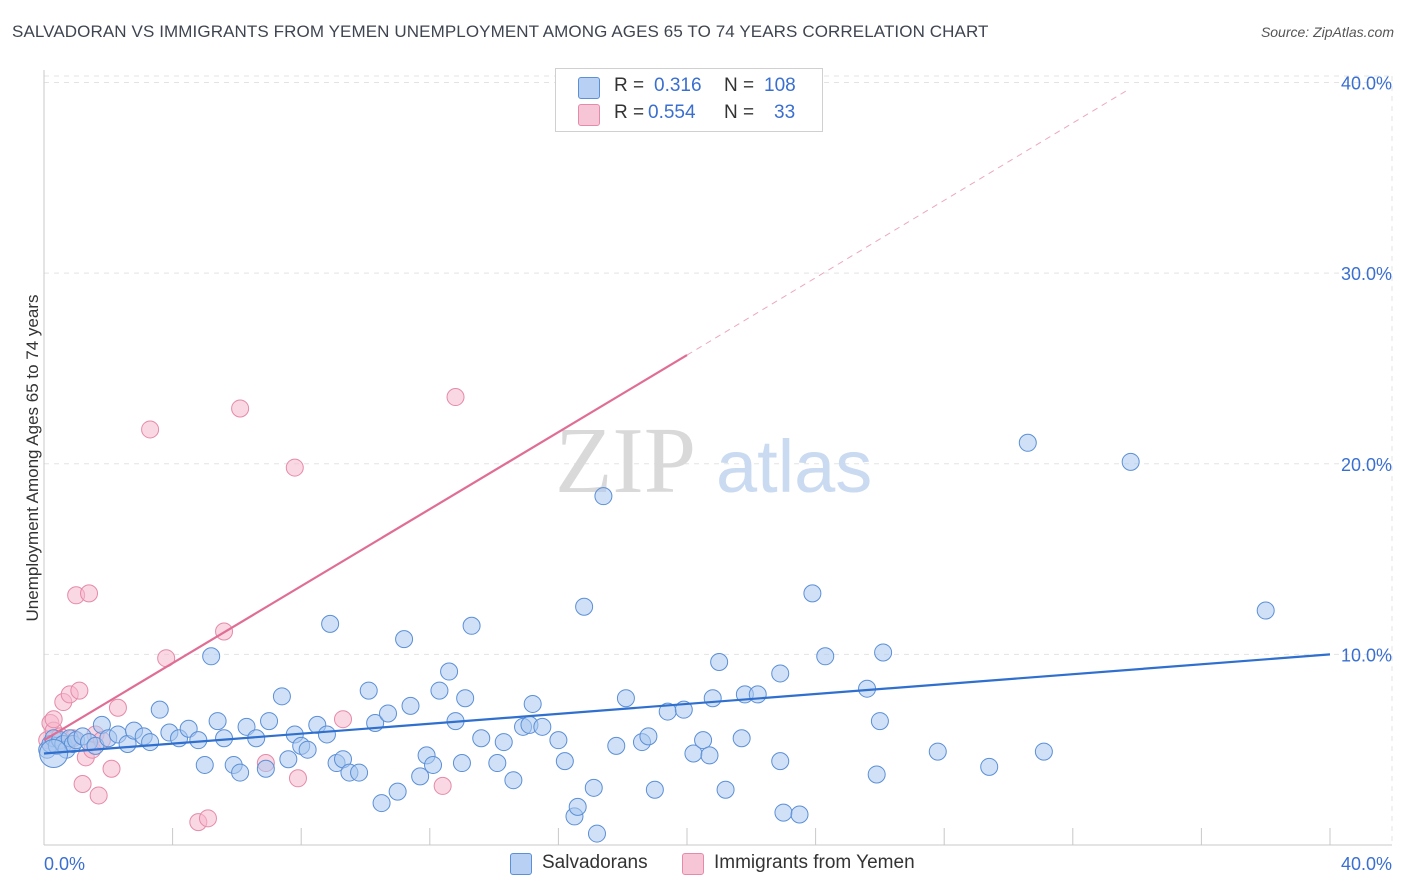  What do you see at coordinates (907, 222) in the screenshot?
I see `trend-line-yemen-extension` at bounding box center [907, 222].